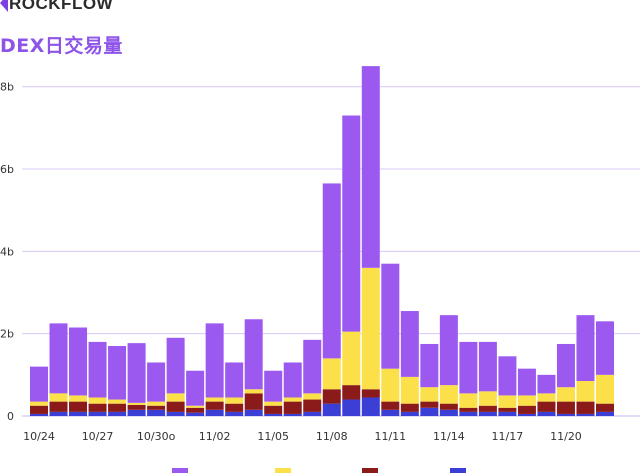 Image resolution: width=640 pixels, height=473 pixels. What do you see at coordinates (409, 390) in the screenshot?
I see `bar-yellow-11/12` at bounding box center [409, 390].